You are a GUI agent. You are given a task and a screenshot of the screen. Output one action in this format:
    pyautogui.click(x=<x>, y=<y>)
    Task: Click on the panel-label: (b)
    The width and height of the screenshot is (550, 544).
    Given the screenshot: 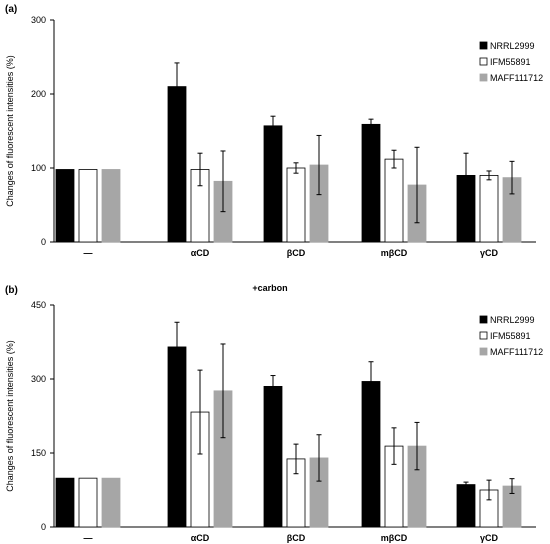 What is the action you would take?
    pyautogui.click(x=11, y=290)
    